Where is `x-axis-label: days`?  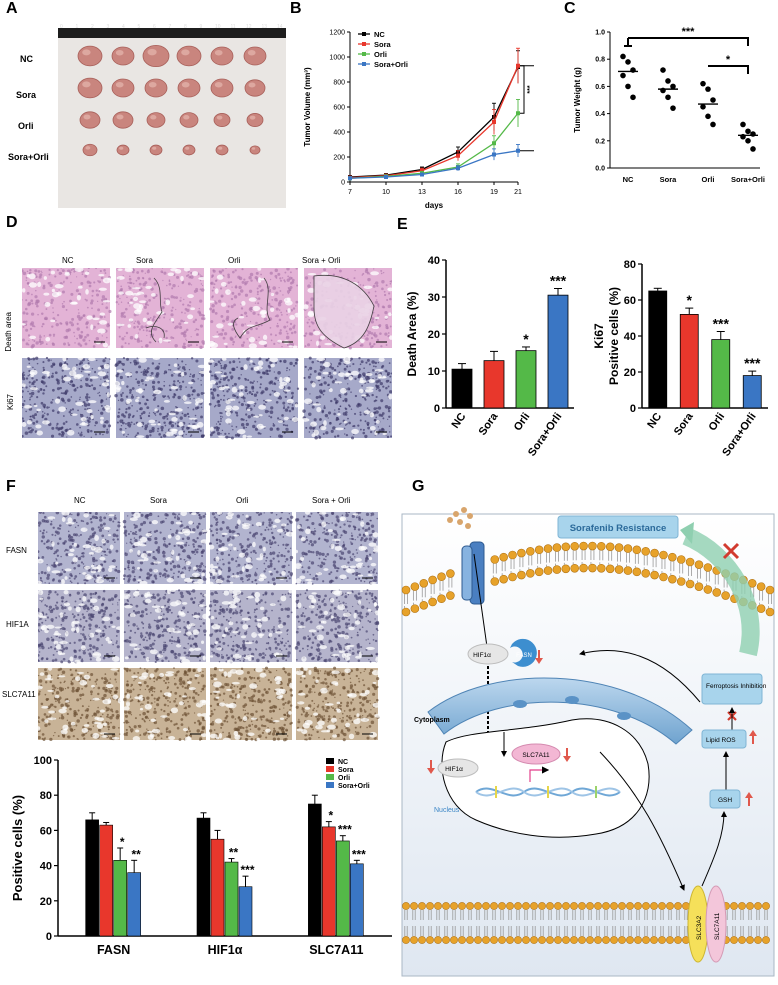
x-axis-label: days is located at coordinates (434, 205).